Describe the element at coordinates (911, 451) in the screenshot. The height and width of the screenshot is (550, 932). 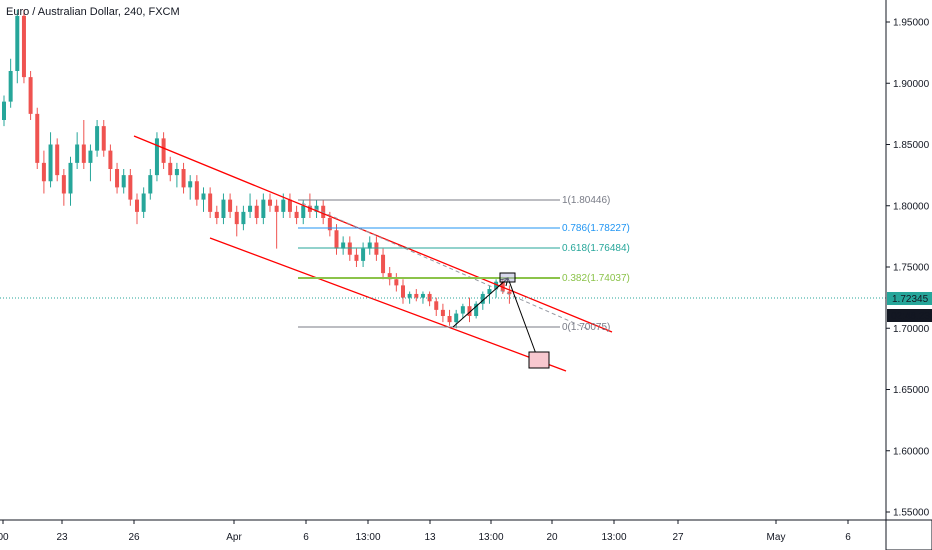
I see `price-tick-label: 1.60000` at that location.